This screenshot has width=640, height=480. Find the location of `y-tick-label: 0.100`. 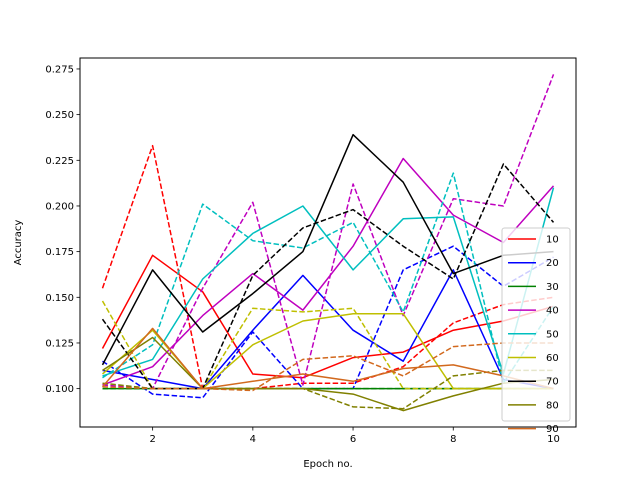

y-tick-label: 0.100 is located at coordinates (59, 389).